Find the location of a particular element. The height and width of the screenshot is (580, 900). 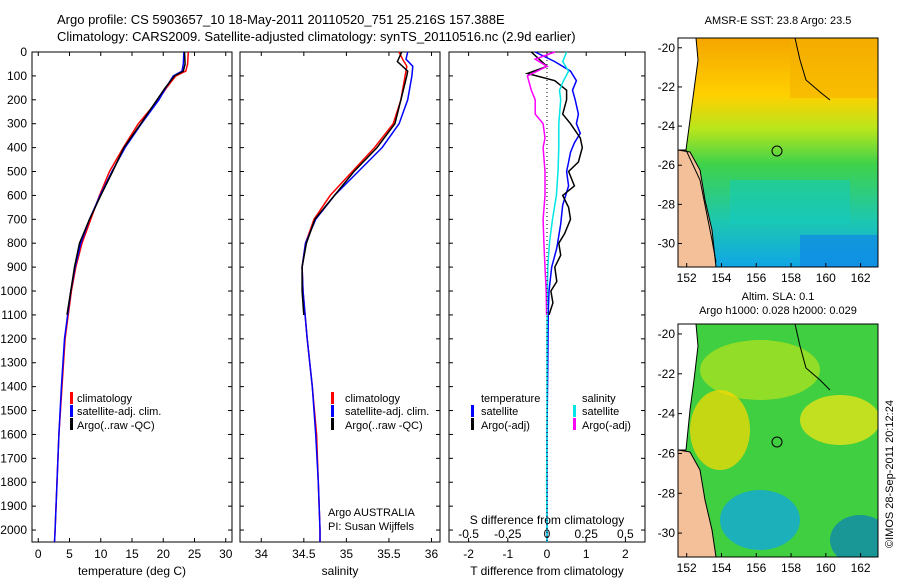

depth-tick-label: 100 is located at coordinates (17, 76).